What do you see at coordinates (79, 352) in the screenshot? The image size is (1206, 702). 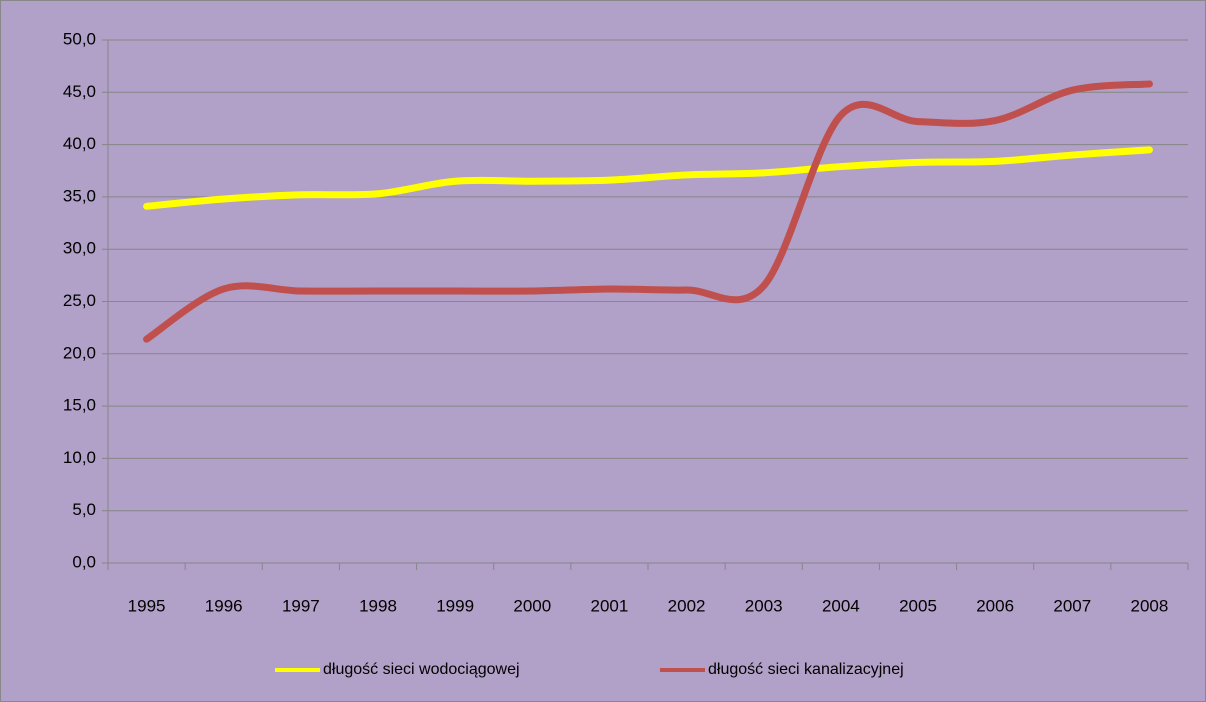 I see `y-tick-label: 20,0` at bounding box center [79, 352].